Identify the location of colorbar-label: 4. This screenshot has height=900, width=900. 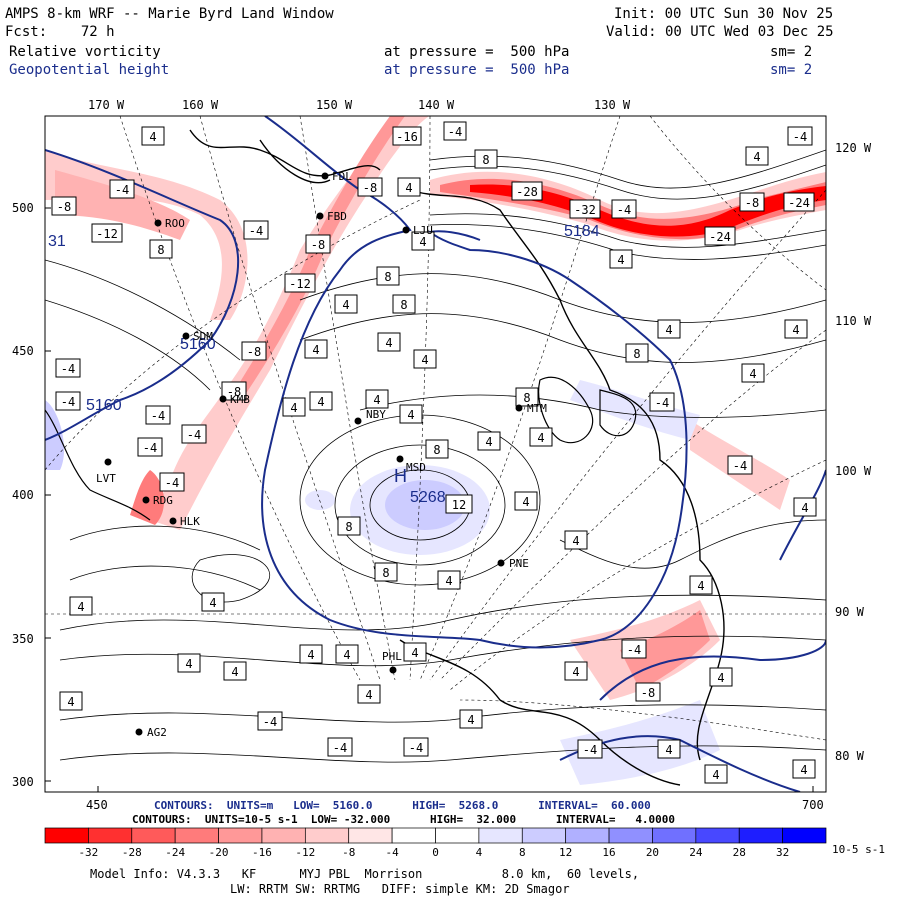
(479, 852).